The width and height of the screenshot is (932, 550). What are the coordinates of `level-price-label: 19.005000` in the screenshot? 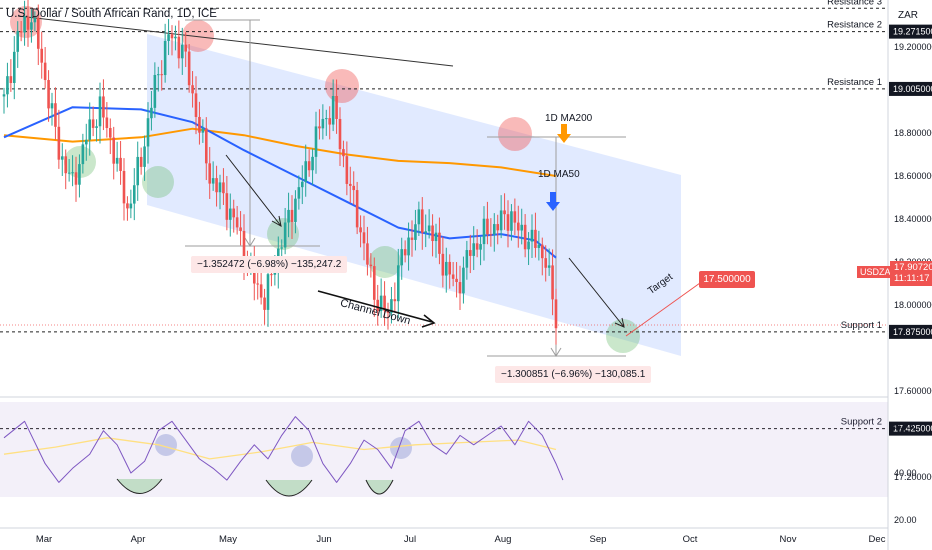 It's located at (912, 89).